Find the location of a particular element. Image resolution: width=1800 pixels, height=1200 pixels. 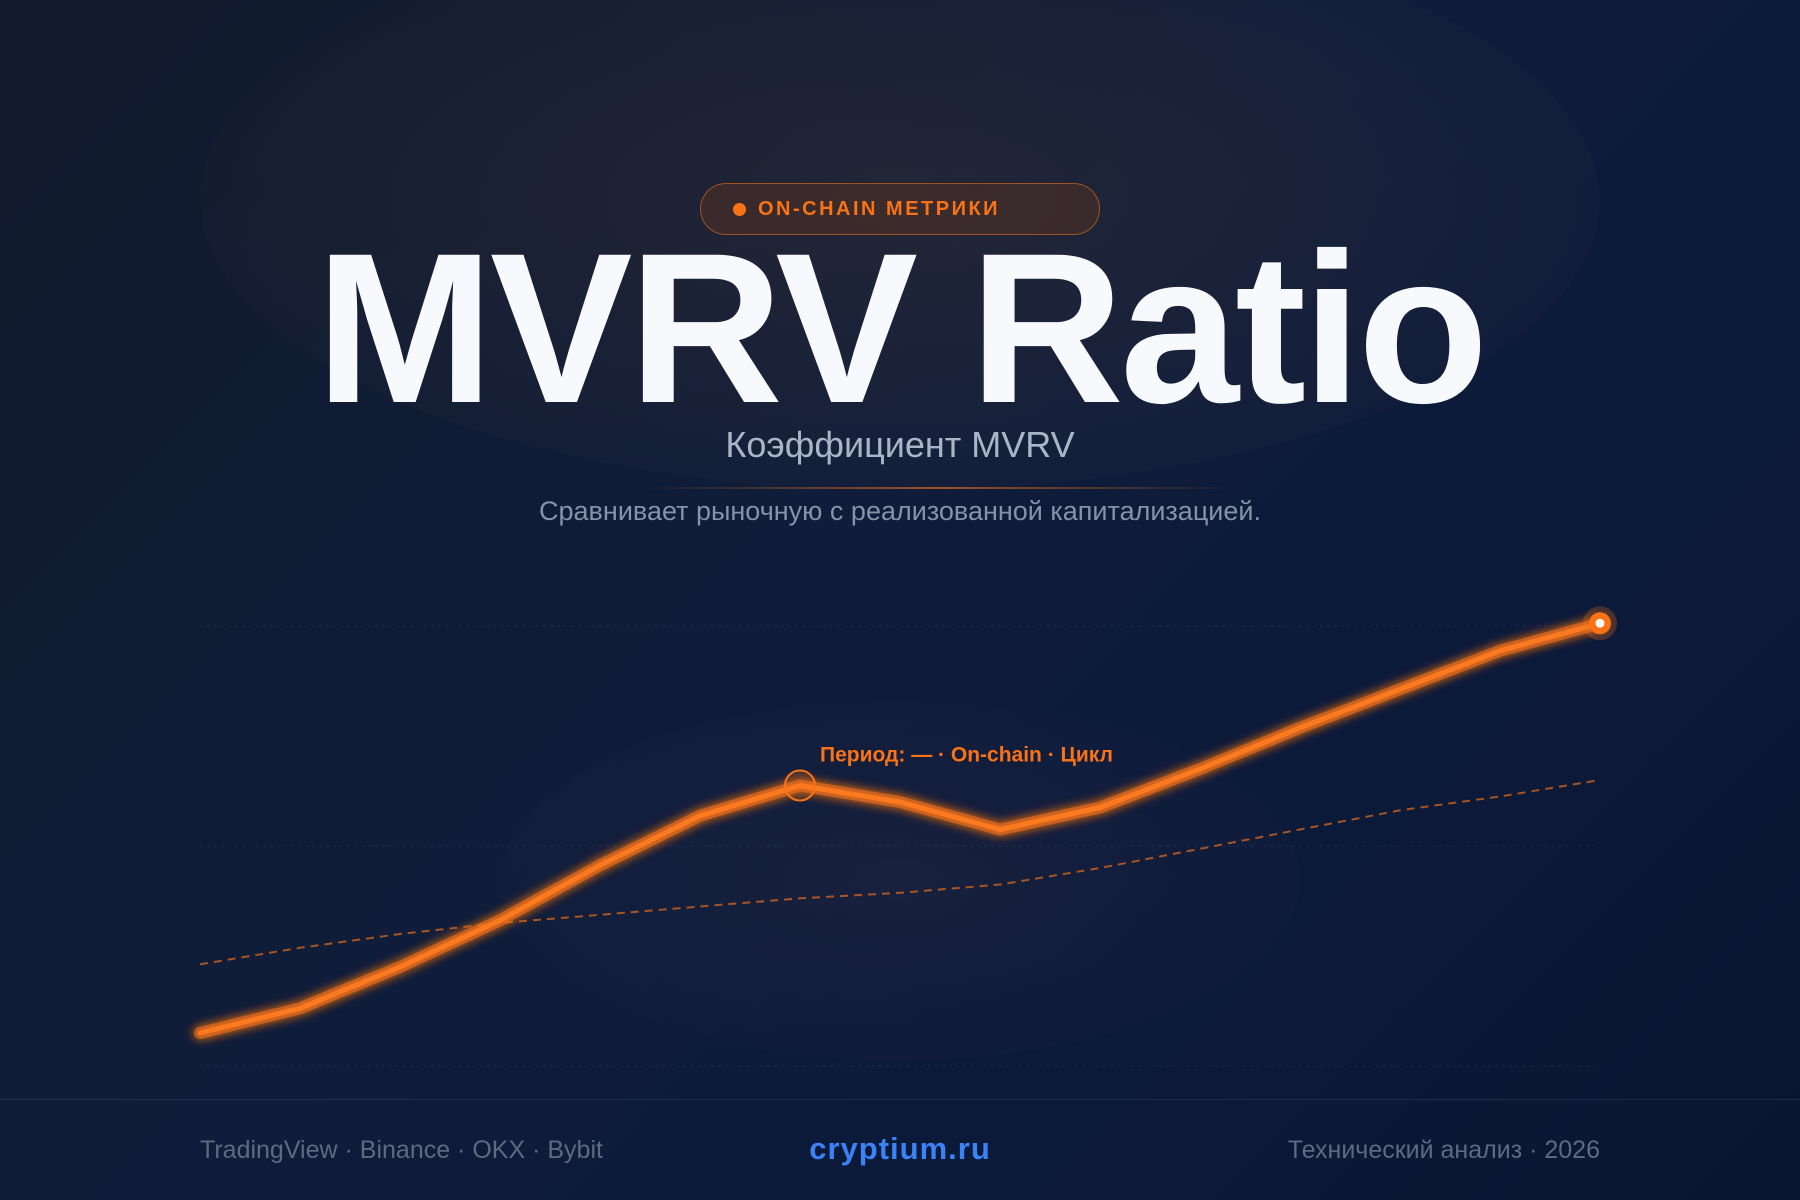

category-badge: ON-CHAIN МЕТРИКИ is located at coordinates (900, 209).